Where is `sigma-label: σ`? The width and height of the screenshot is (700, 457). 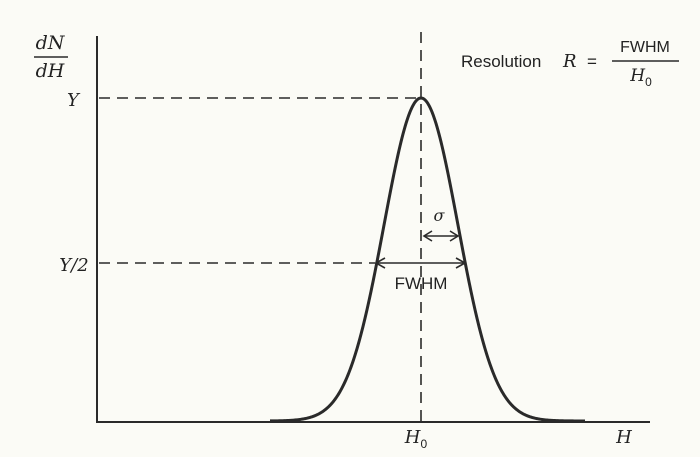
sigma-label: σ is located at coordinates (440, 215).